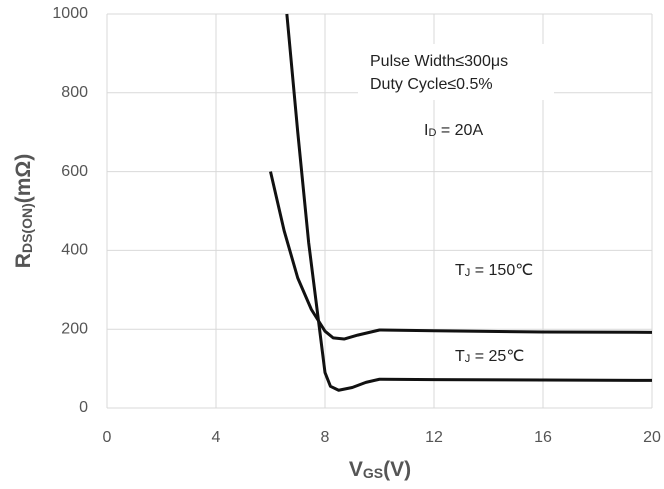 This screenshot has height=489, width=664. I want to click on xl-main: V, so click(356, 469).